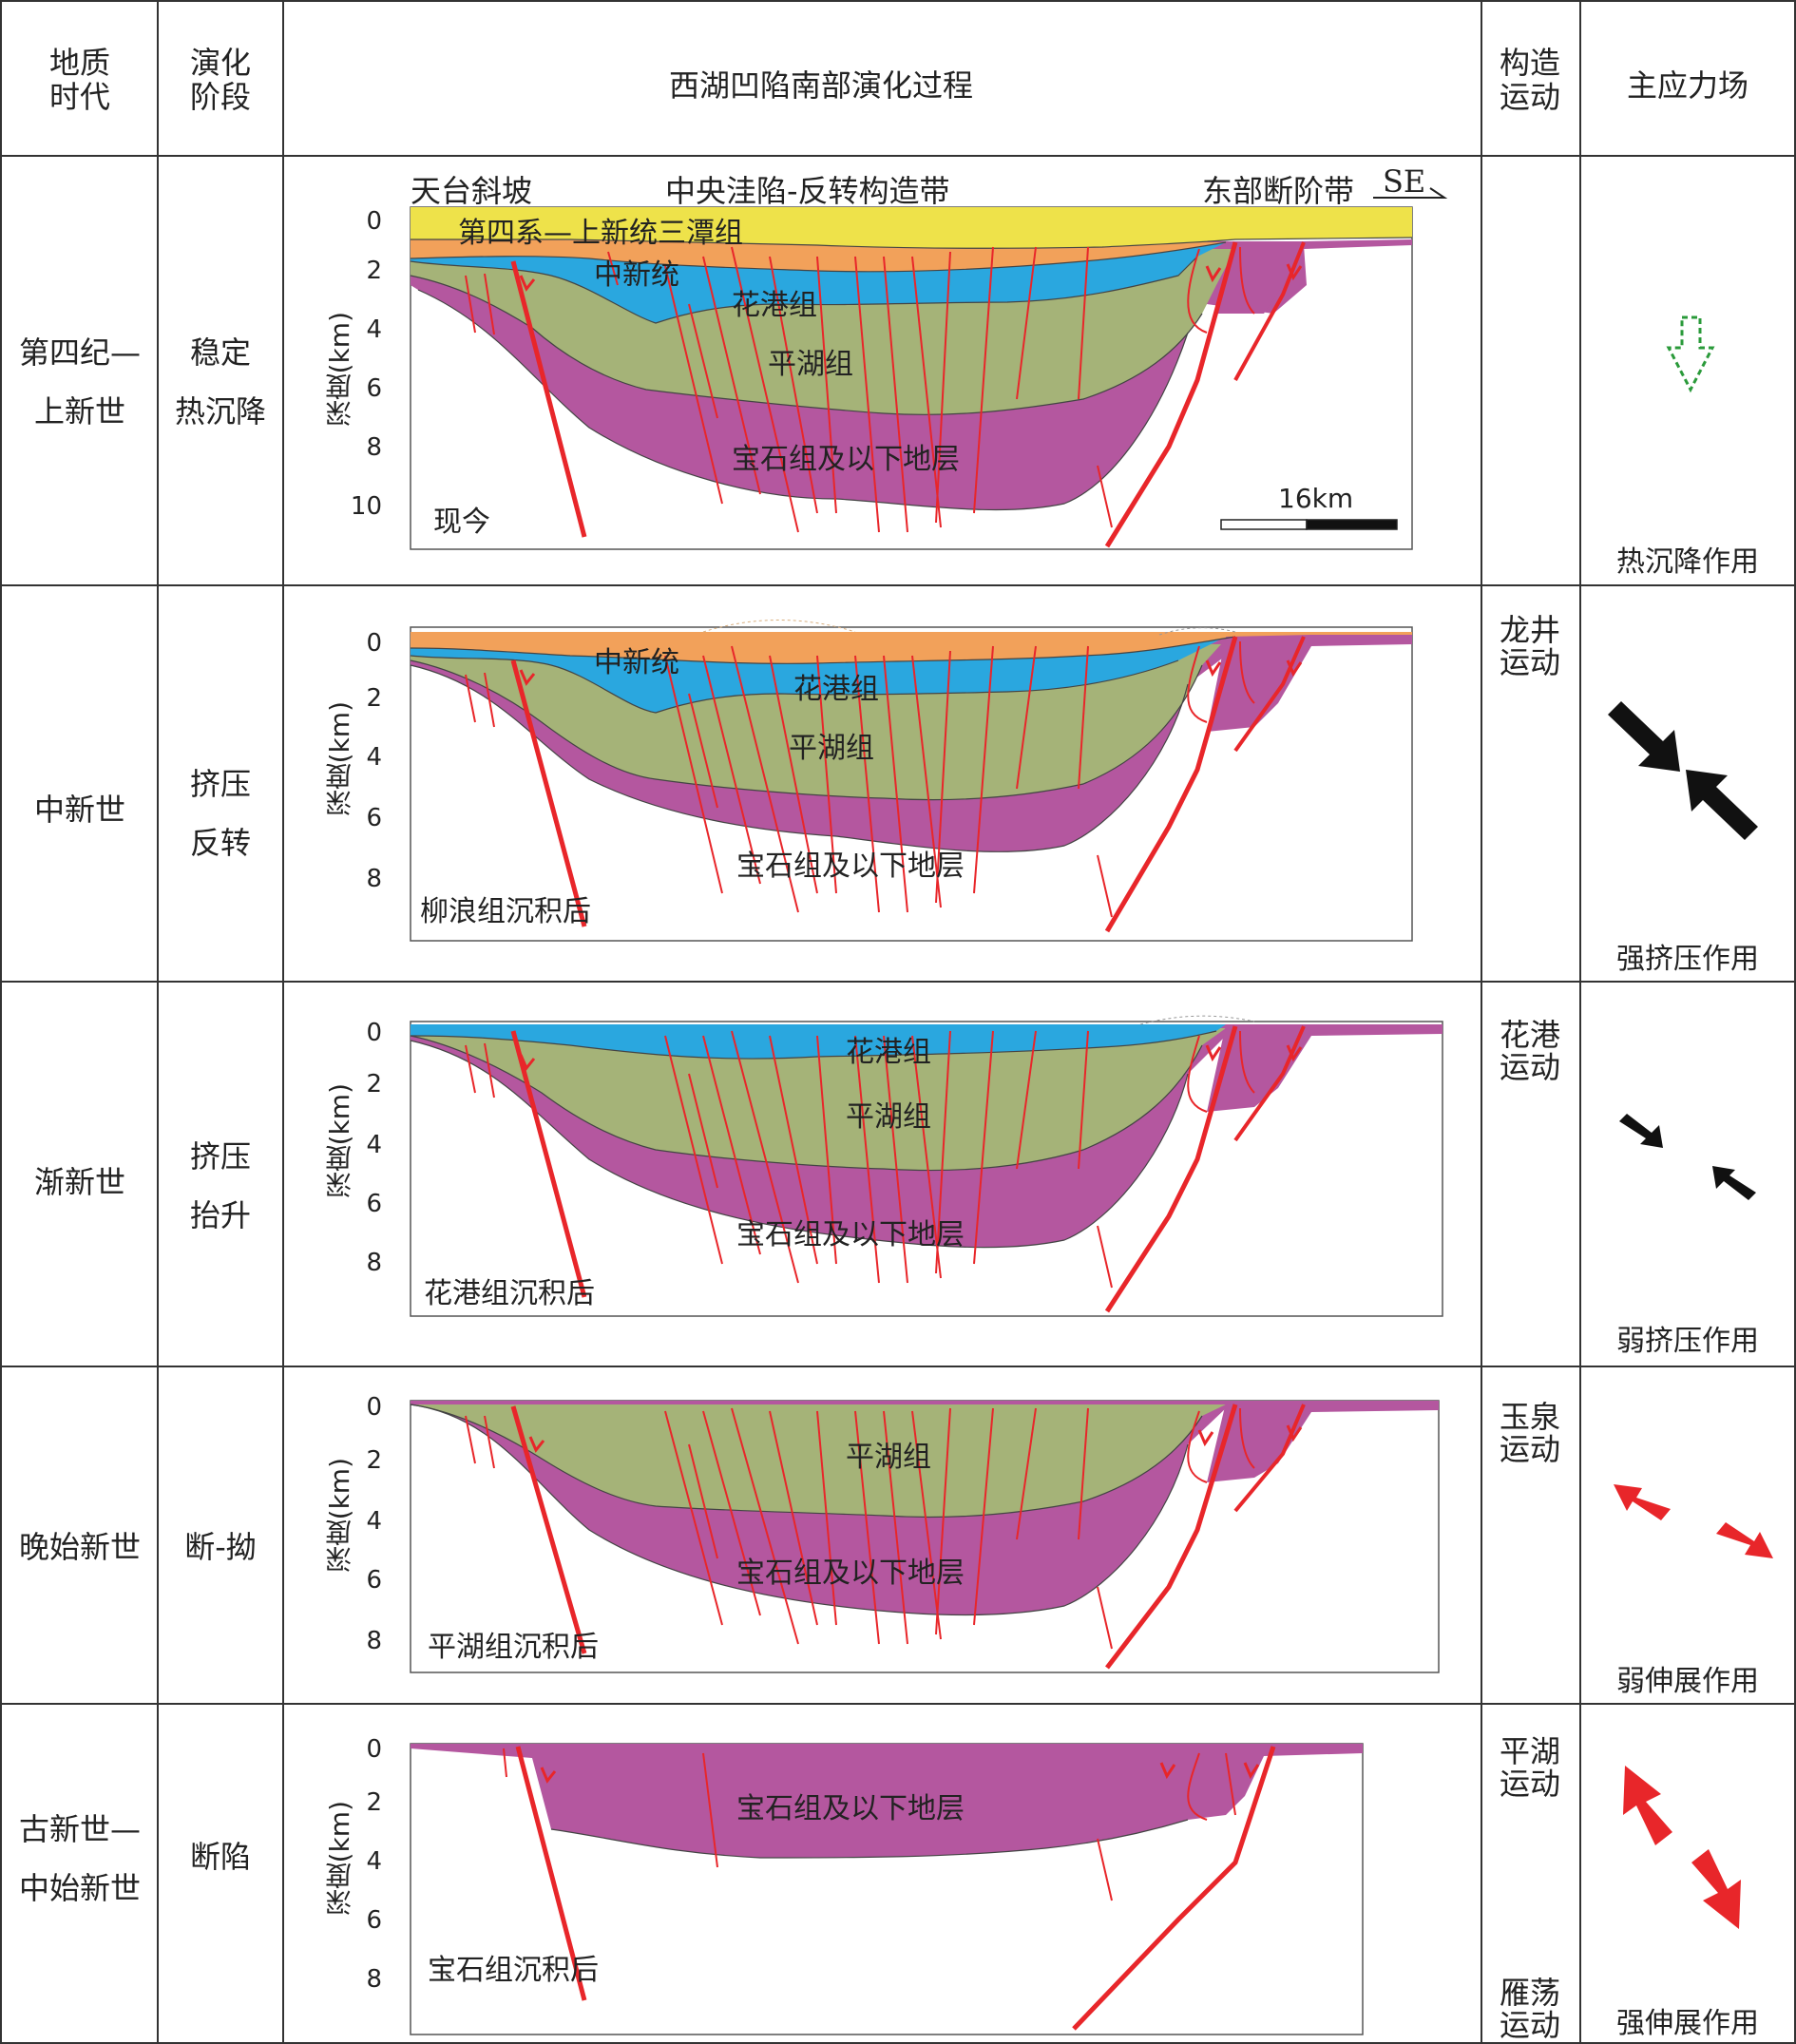  I want to click on section-huagang, so click(926, 1166).